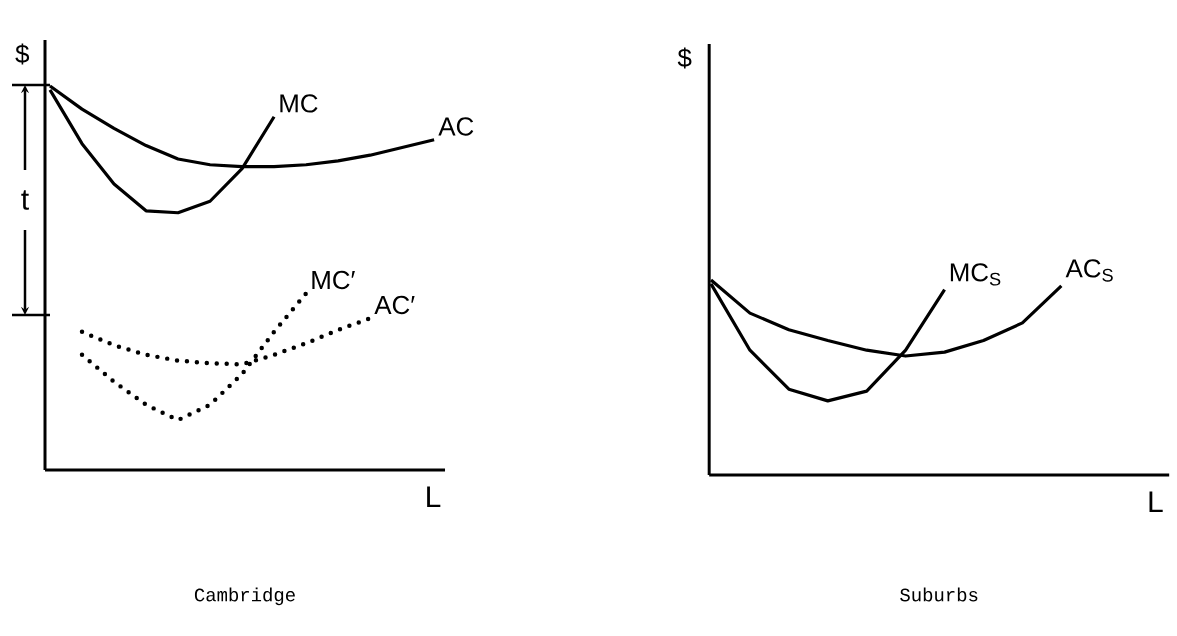 Image resolution: width=1177 pixels, height=636 pixels. I want to click on series-label: AC, so click(456, 126).